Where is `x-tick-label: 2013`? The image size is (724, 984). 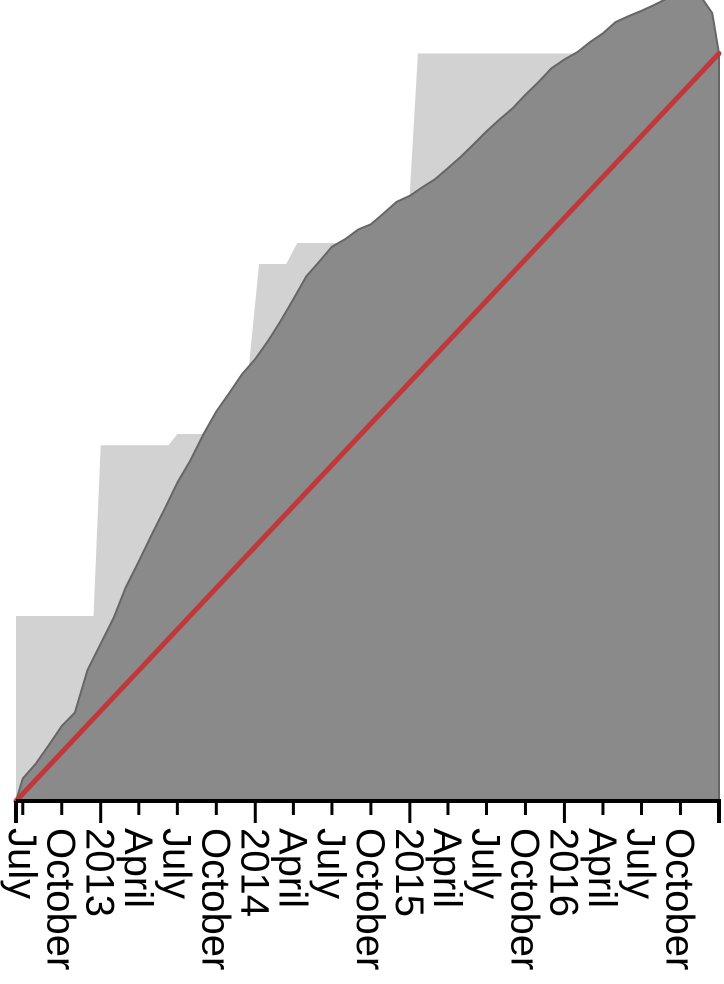 x-tick-label: 2013 is located at coordinates (100, 872).